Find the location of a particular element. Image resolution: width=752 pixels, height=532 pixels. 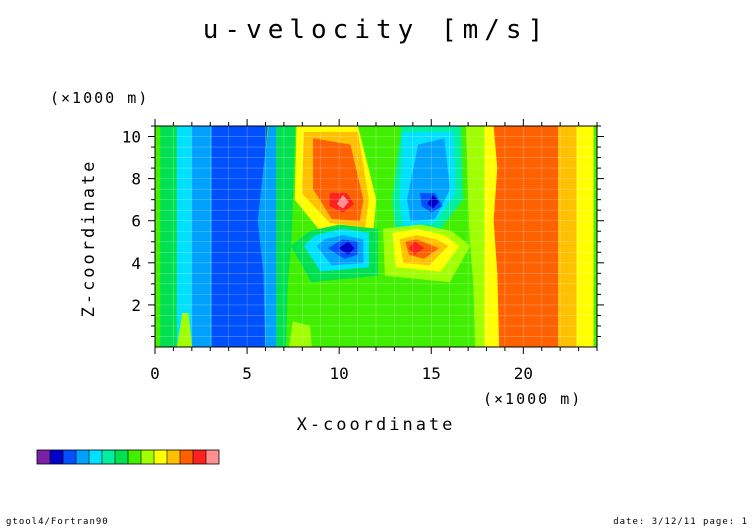

footer-right-label: date: 3/12/11 page: 1 is located at coordinates (680, 522).